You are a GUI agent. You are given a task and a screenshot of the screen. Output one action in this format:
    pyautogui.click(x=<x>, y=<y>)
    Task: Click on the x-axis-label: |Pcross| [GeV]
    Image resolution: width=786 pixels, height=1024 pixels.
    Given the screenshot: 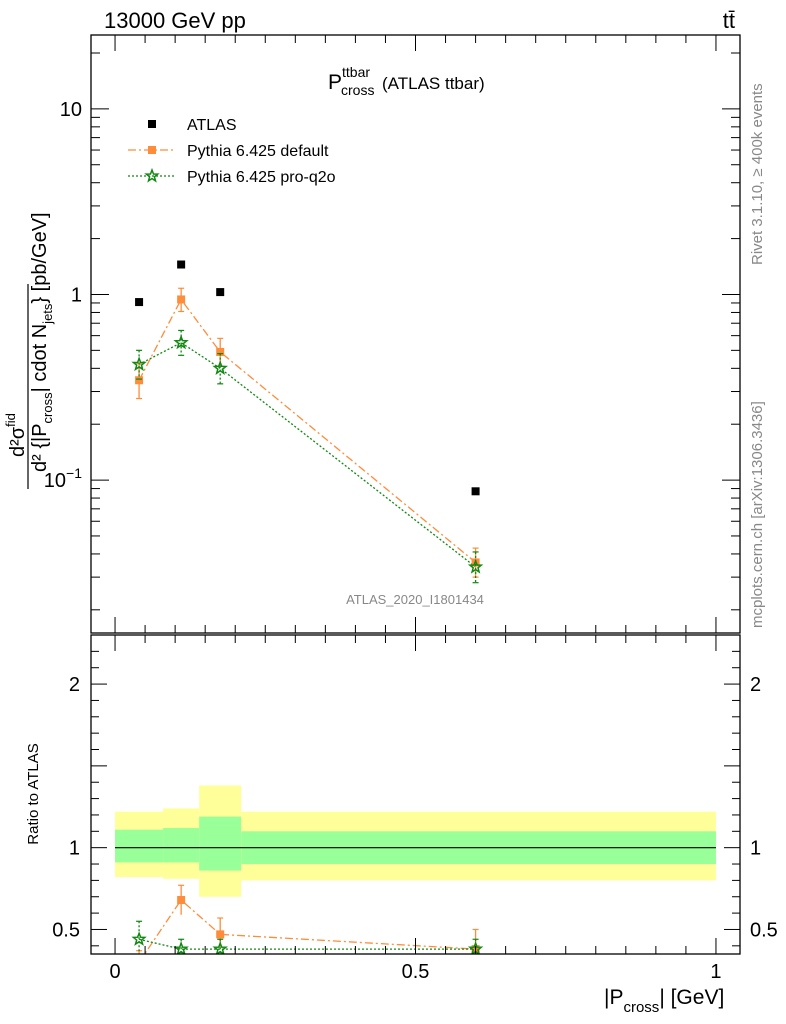 What is the action you would take?
    pyautogui.click(x=664, y=1001)
    